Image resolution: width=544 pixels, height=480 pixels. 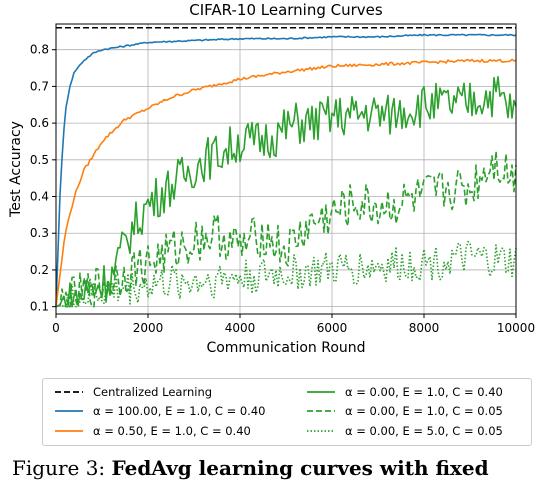 What do you see at coordinates (39, 270) in the screenshot?
I see `y-tick-label: 0.2` at bounding box center [39, 270].